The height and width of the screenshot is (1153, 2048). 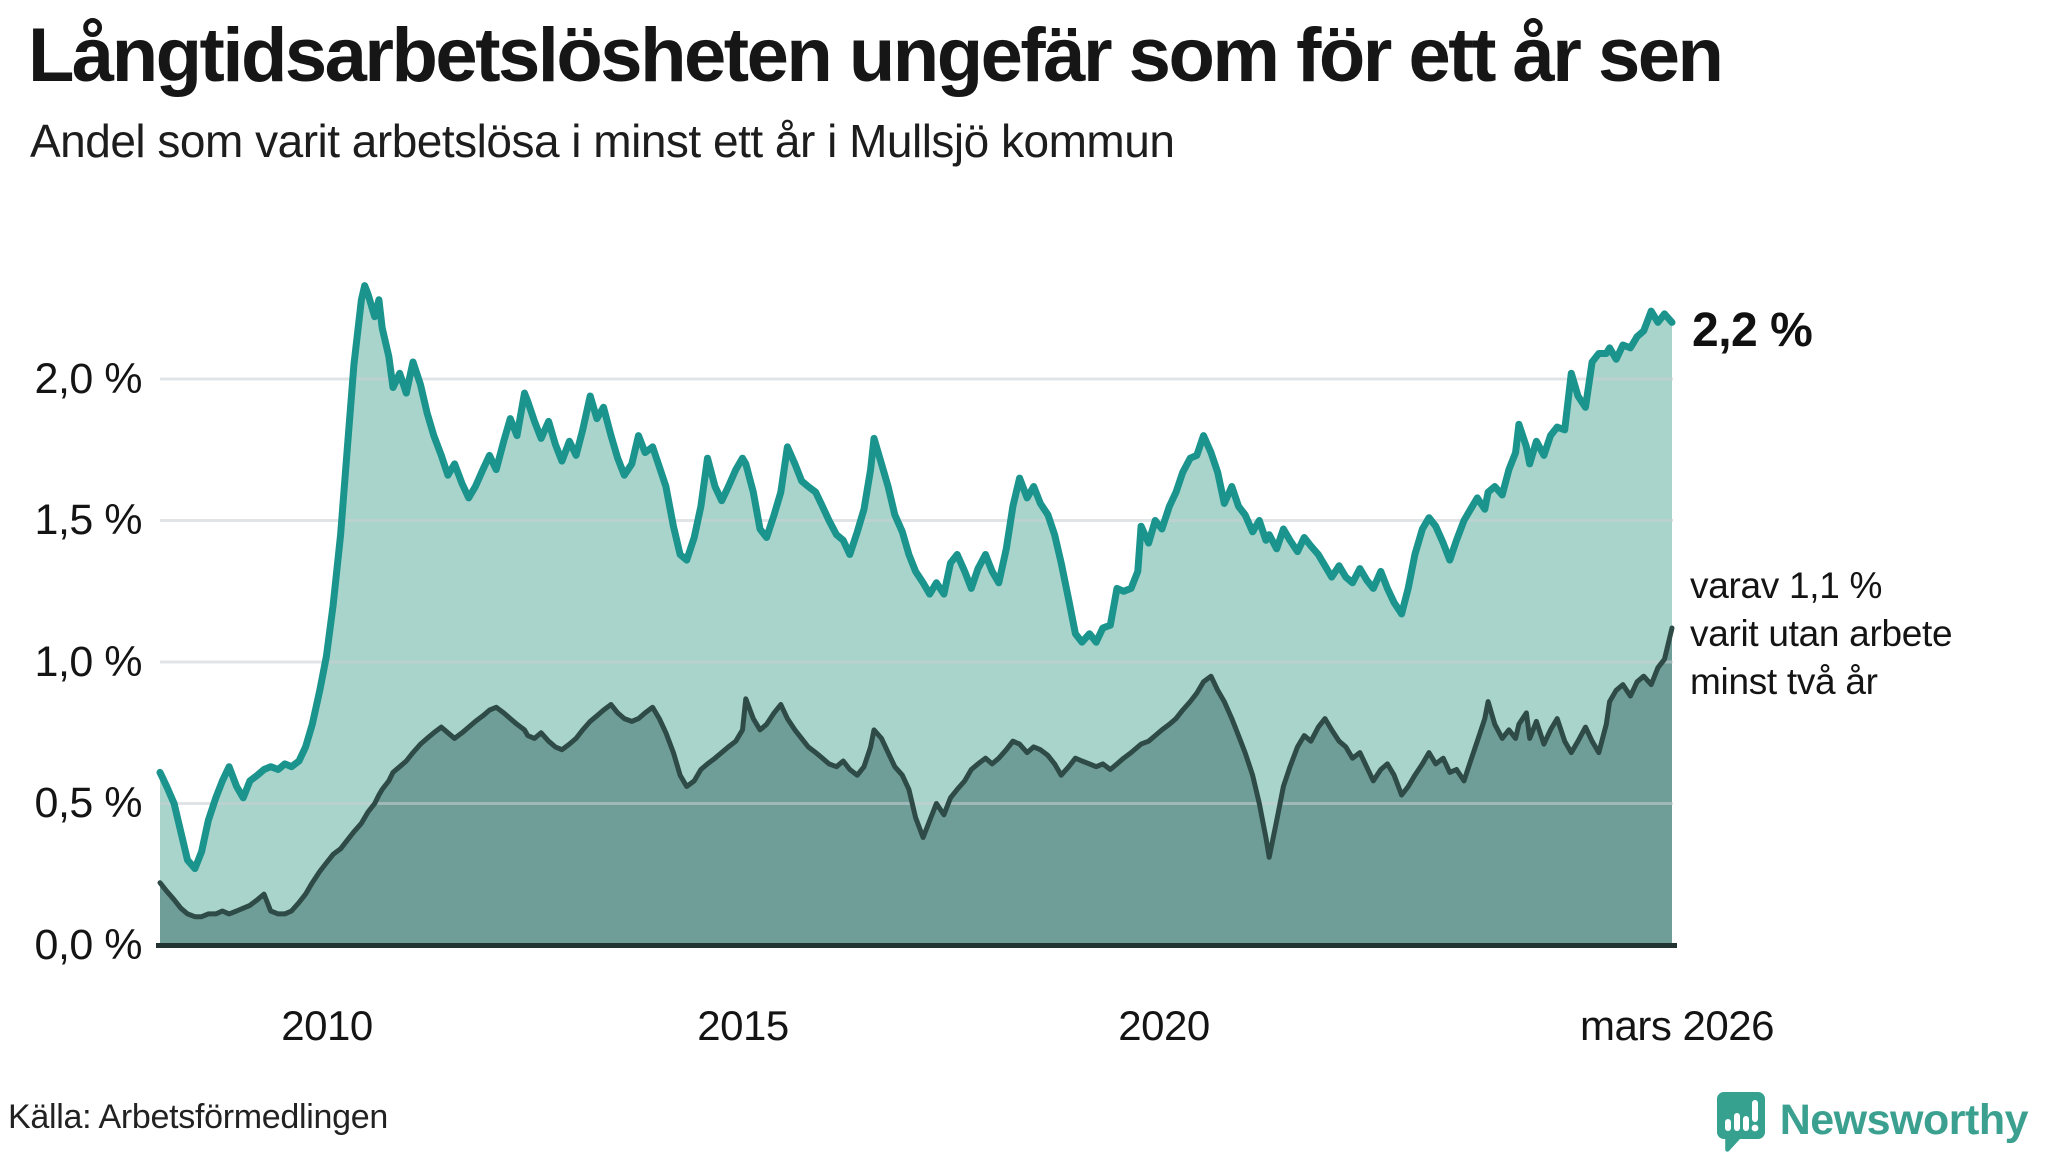 What do you see at coordinates (1752, 330) in the screenshot?
I see `latest-value-label: 2,2 %` at bounding box center [1752, 330].